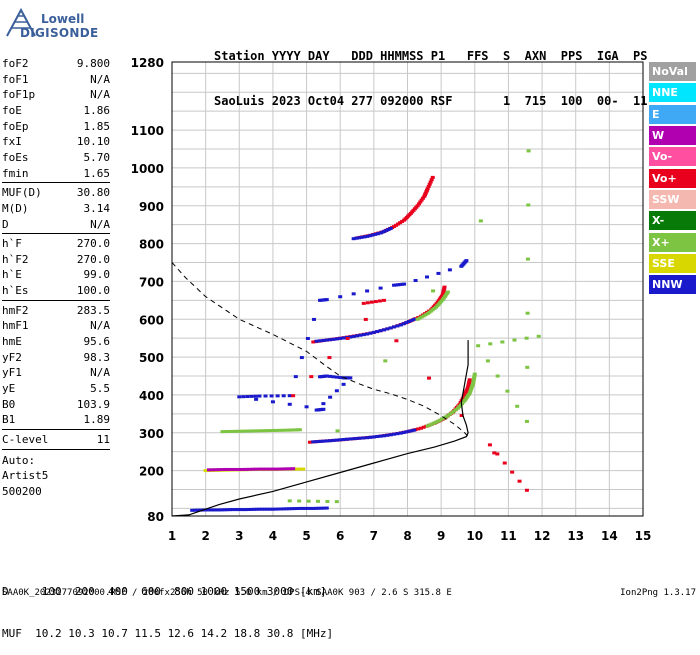  I want to click on param-value: 3.14, so click(97, 208).